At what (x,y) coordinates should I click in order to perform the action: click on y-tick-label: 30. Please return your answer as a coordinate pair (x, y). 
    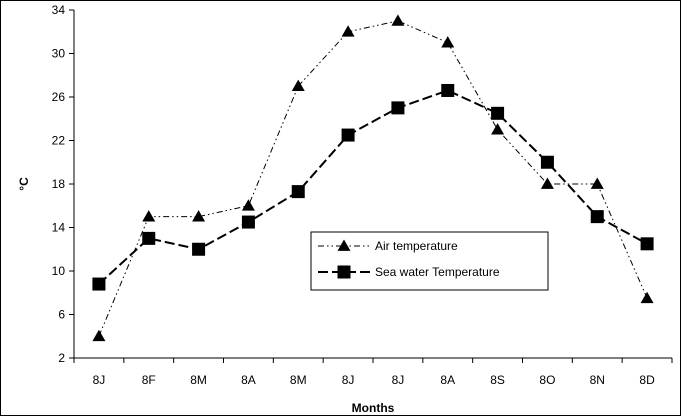
    Looking at the image, I should click on (59, 54).